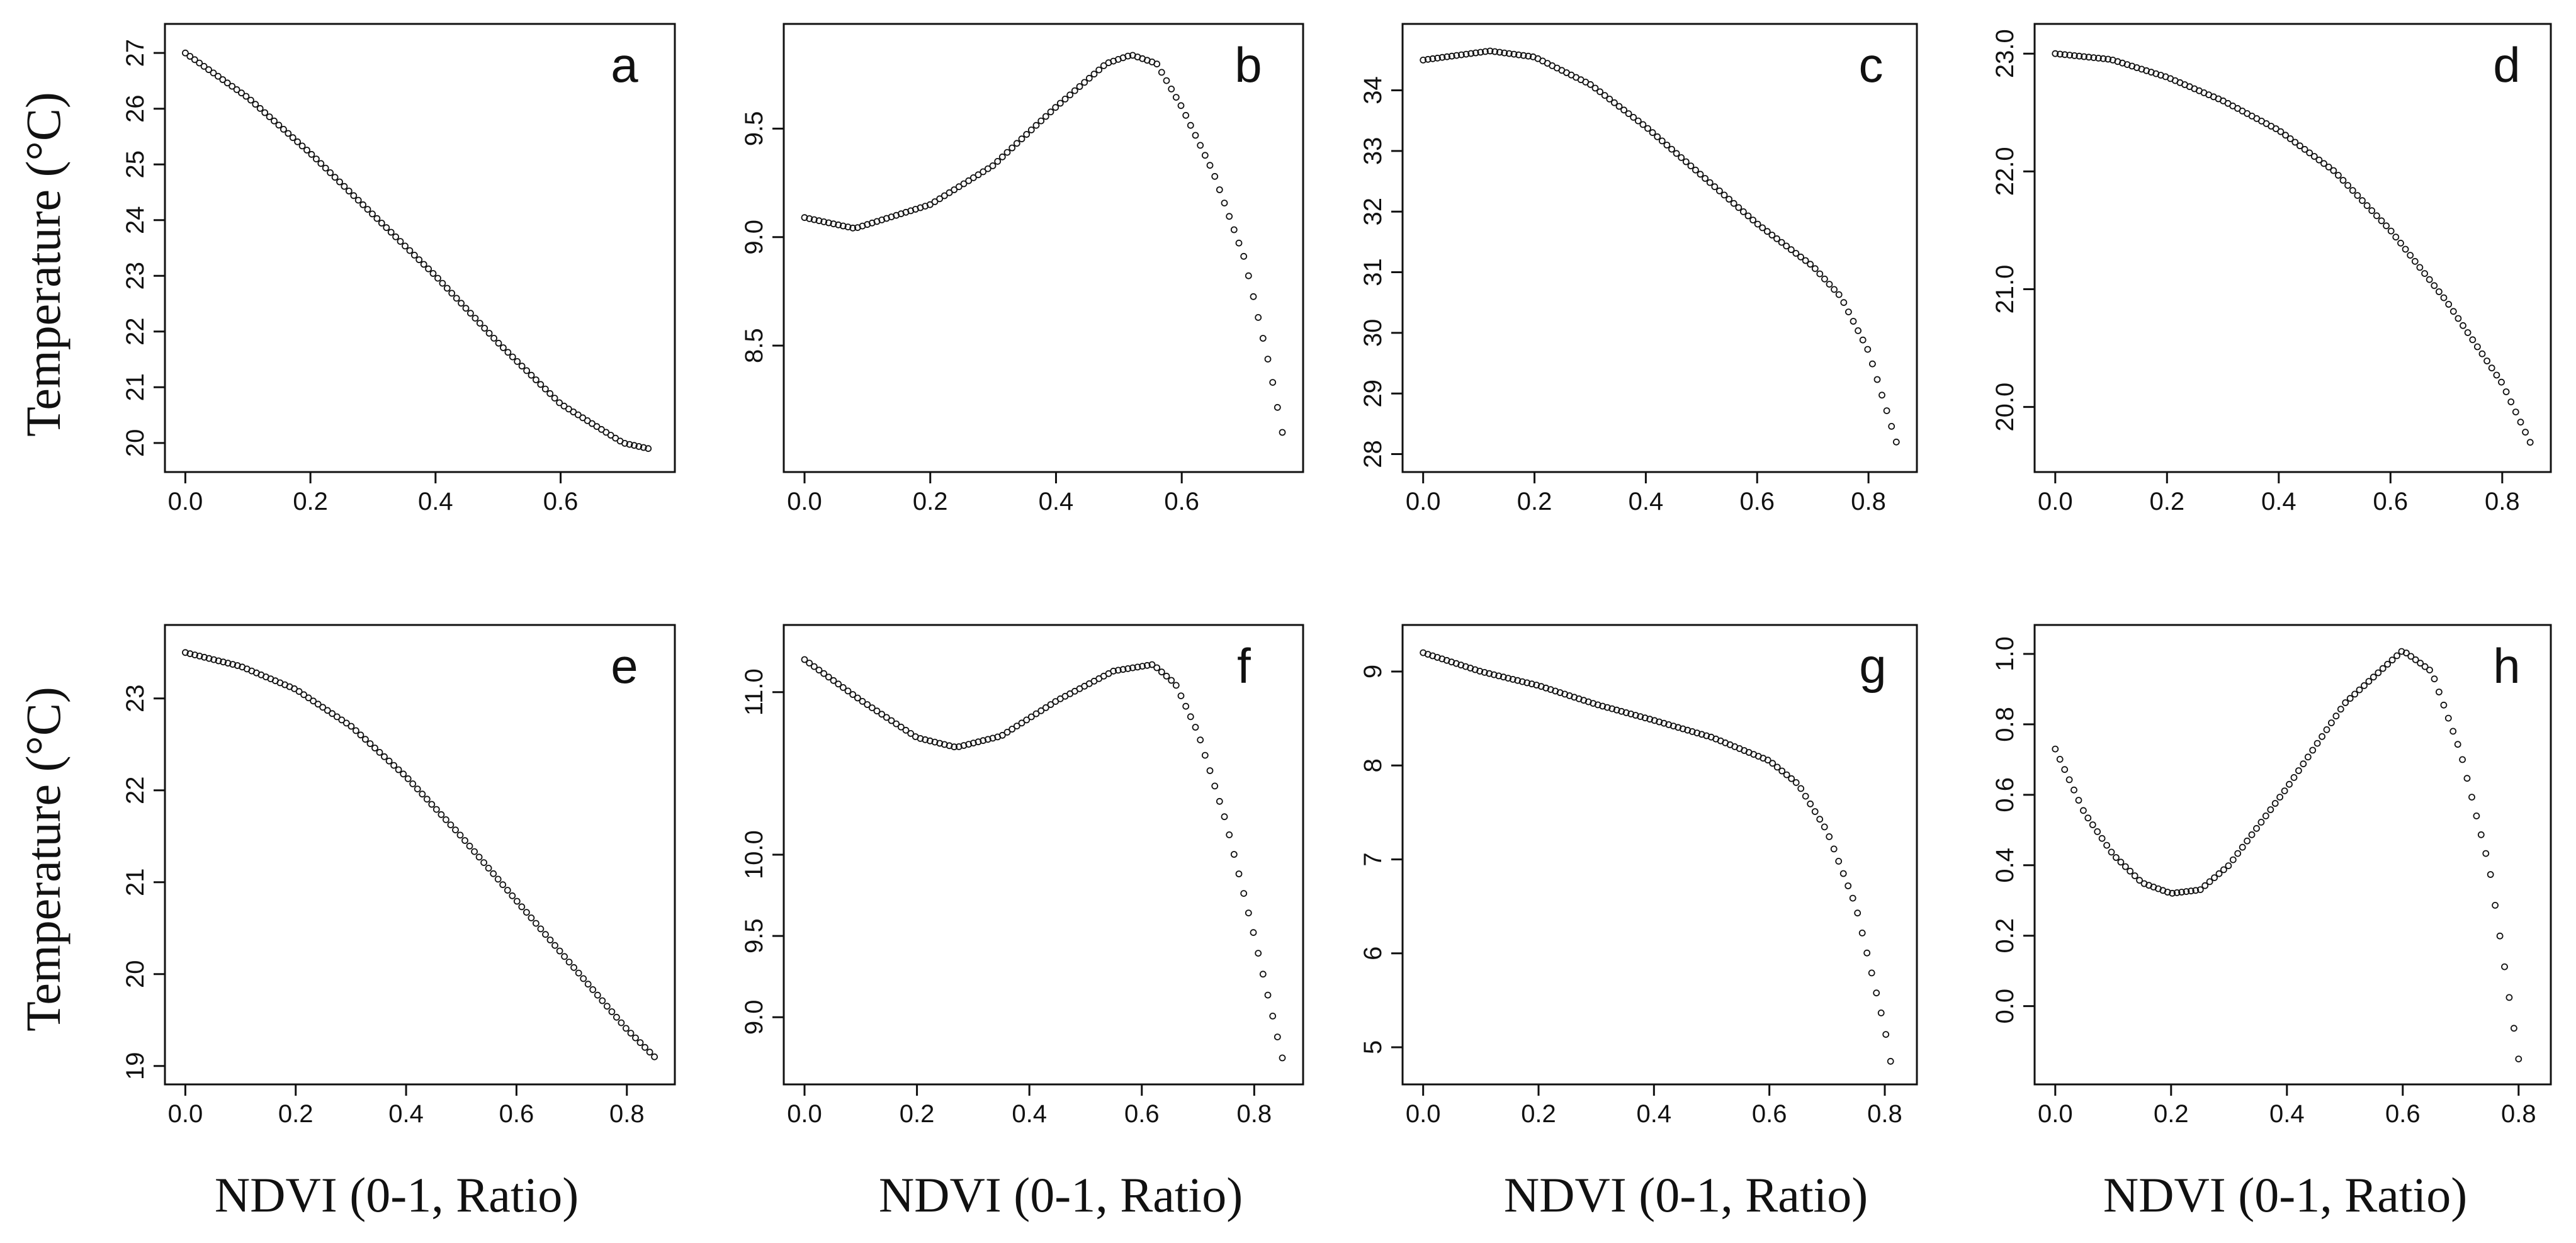  I want to click on panel-a: 0.0 0.2 0.4 0.6 20 21 22 23 24 25 26 27 a, so click(398, 269).